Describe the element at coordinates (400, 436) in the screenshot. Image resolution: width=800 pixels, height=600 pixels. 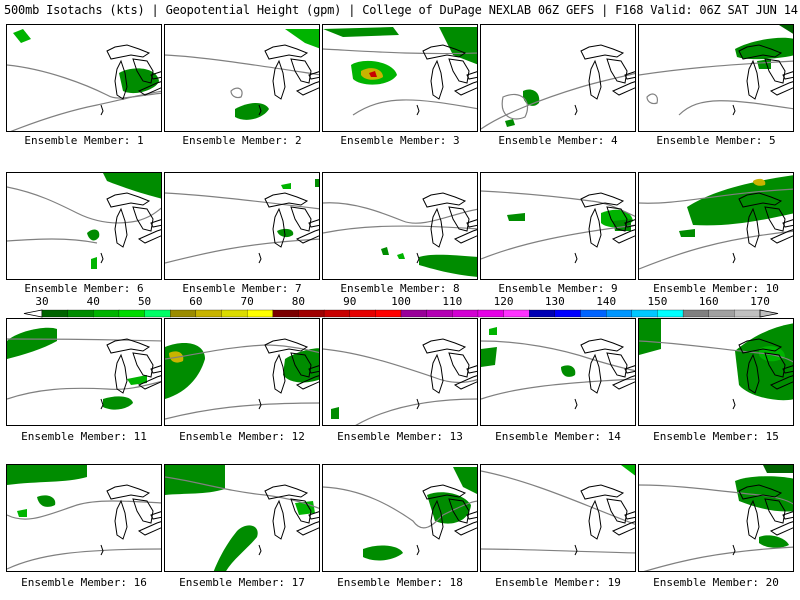
I see `member-caption: Ensemble Member: 13` at that location.